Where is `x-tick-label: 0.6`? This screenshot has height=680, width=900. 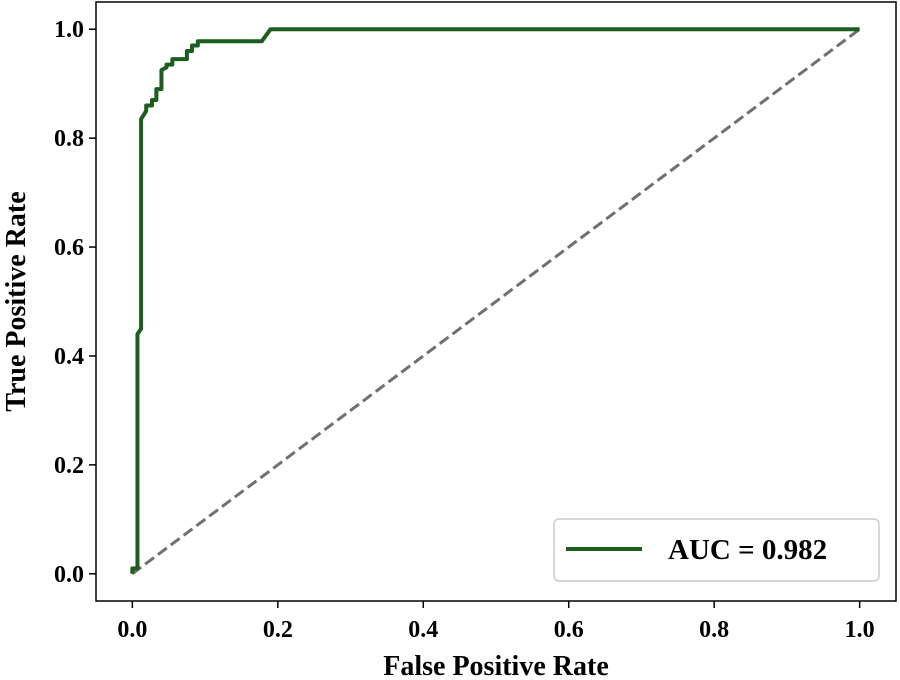 x-tick-label: 0.6 is located at coordinates (569, 630).